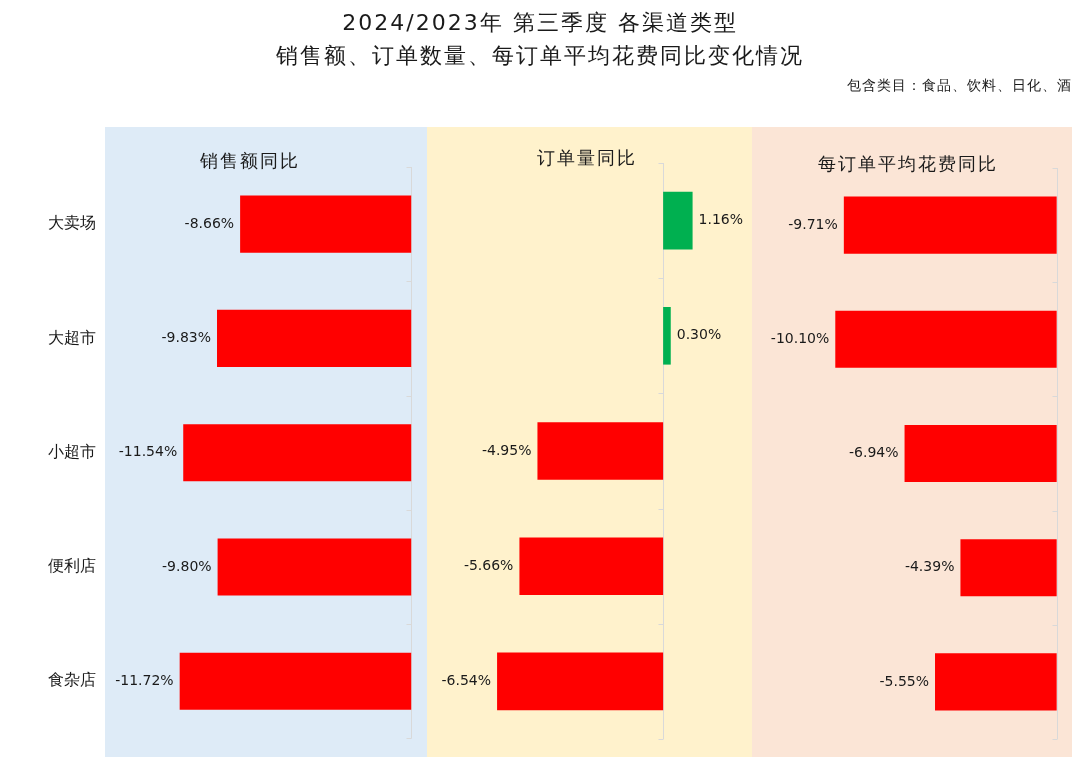  What do you see at coordinates (959, 86) in the screenshot?
I see `text: 包含类目：食品、饮料、日化、酒` at bounding box center [959, 86].